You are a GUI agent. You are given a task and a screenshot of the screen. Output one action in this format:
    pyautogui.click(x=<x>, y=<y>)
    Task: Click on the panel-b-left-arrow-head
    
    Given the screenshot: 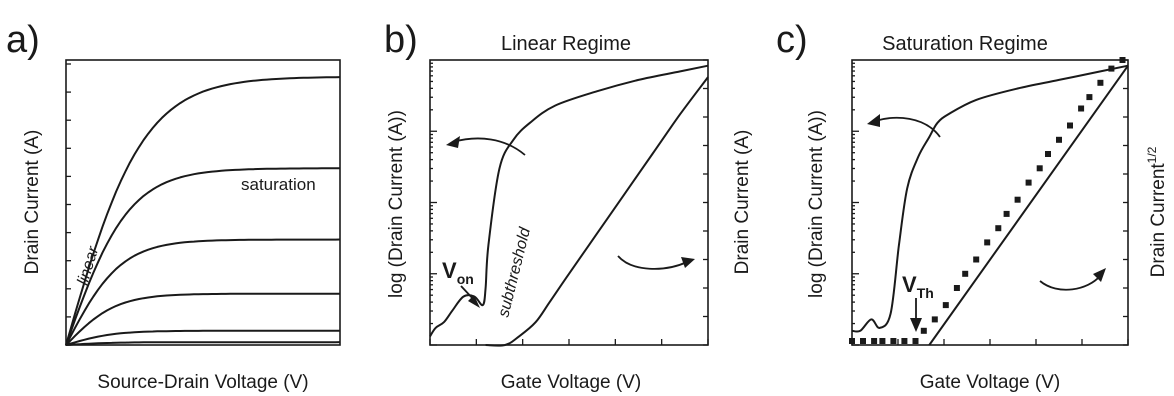 What is the action you would take?
    pyautogui.click(x=453, y=142)
    